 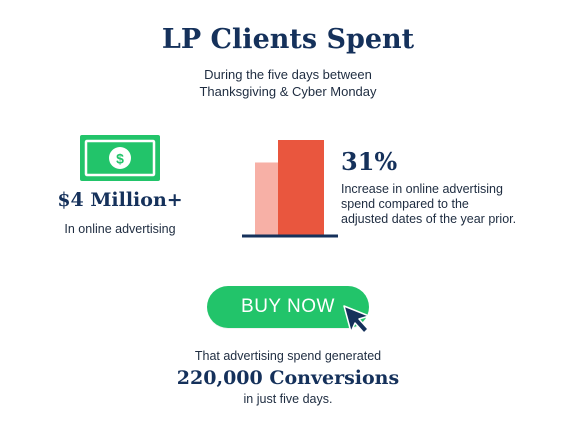 What do you see at coordinates (267, 198) in the screenshot?
I see `bar-prior-year` at bounding box center [267, 198].